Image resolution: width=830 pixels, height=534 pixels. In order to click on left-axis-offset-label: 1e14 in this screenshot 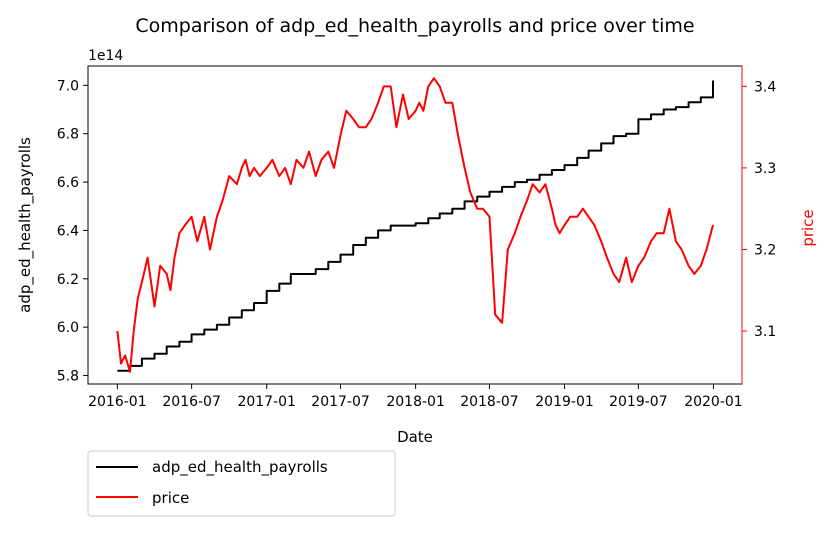, I will do `click(105, 56)`.